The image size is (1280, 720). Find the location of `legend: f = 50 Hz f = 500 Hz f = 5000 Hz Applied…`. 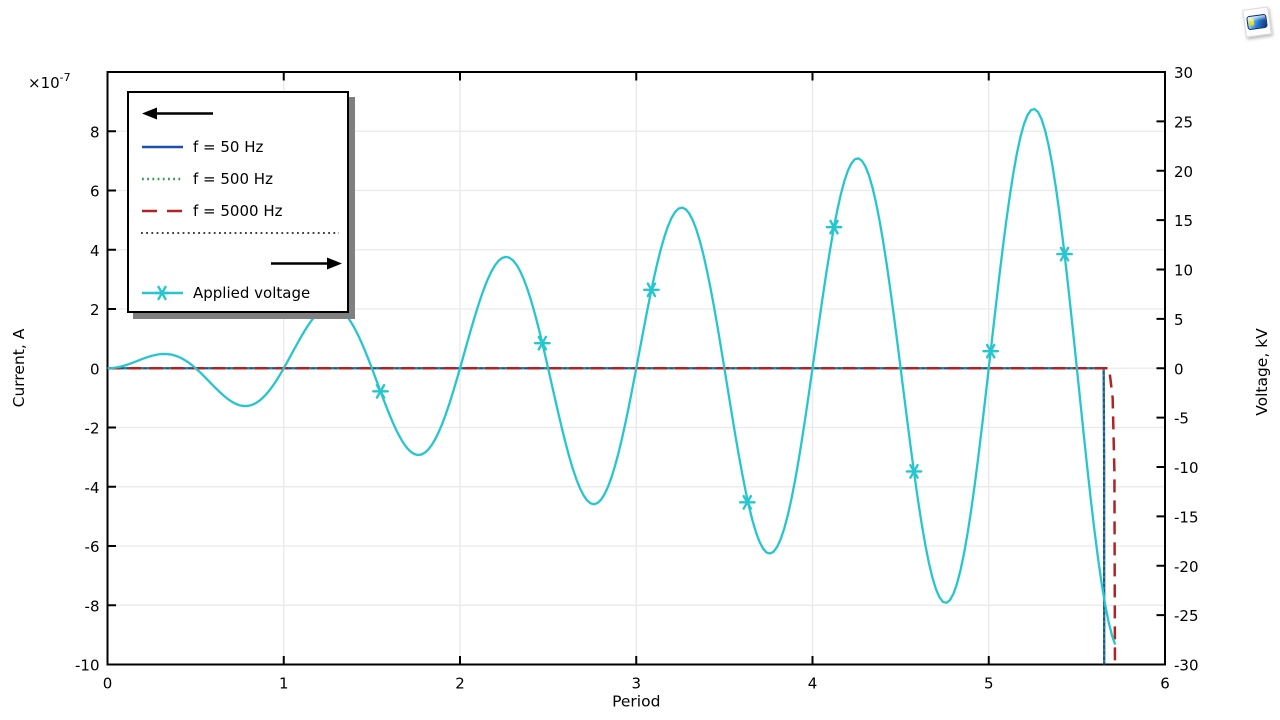

legend: f = 50 Hz f = 500 Hz f = 5000 Hz Applied… is located at coordinates (238, 202).